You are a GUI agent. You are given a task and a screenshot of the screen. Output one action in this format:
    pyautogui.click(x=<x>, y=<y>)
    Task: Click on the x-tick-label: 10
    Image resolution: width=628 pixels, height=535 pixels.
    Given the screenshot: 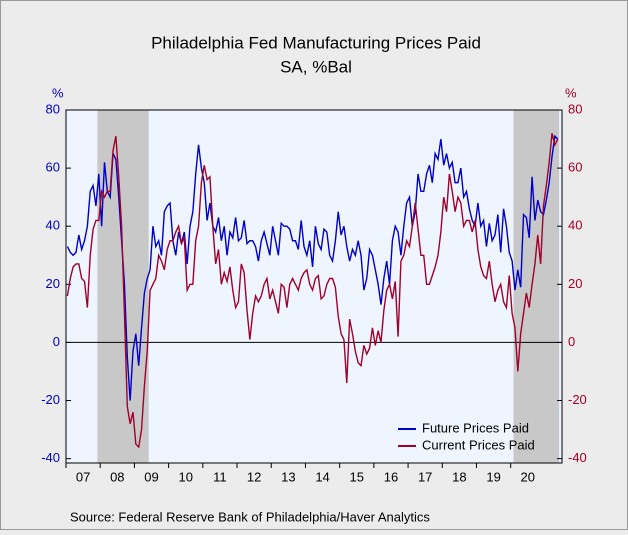 What is the action you would take?
    pyautogui.click(x=185, y=476)
    